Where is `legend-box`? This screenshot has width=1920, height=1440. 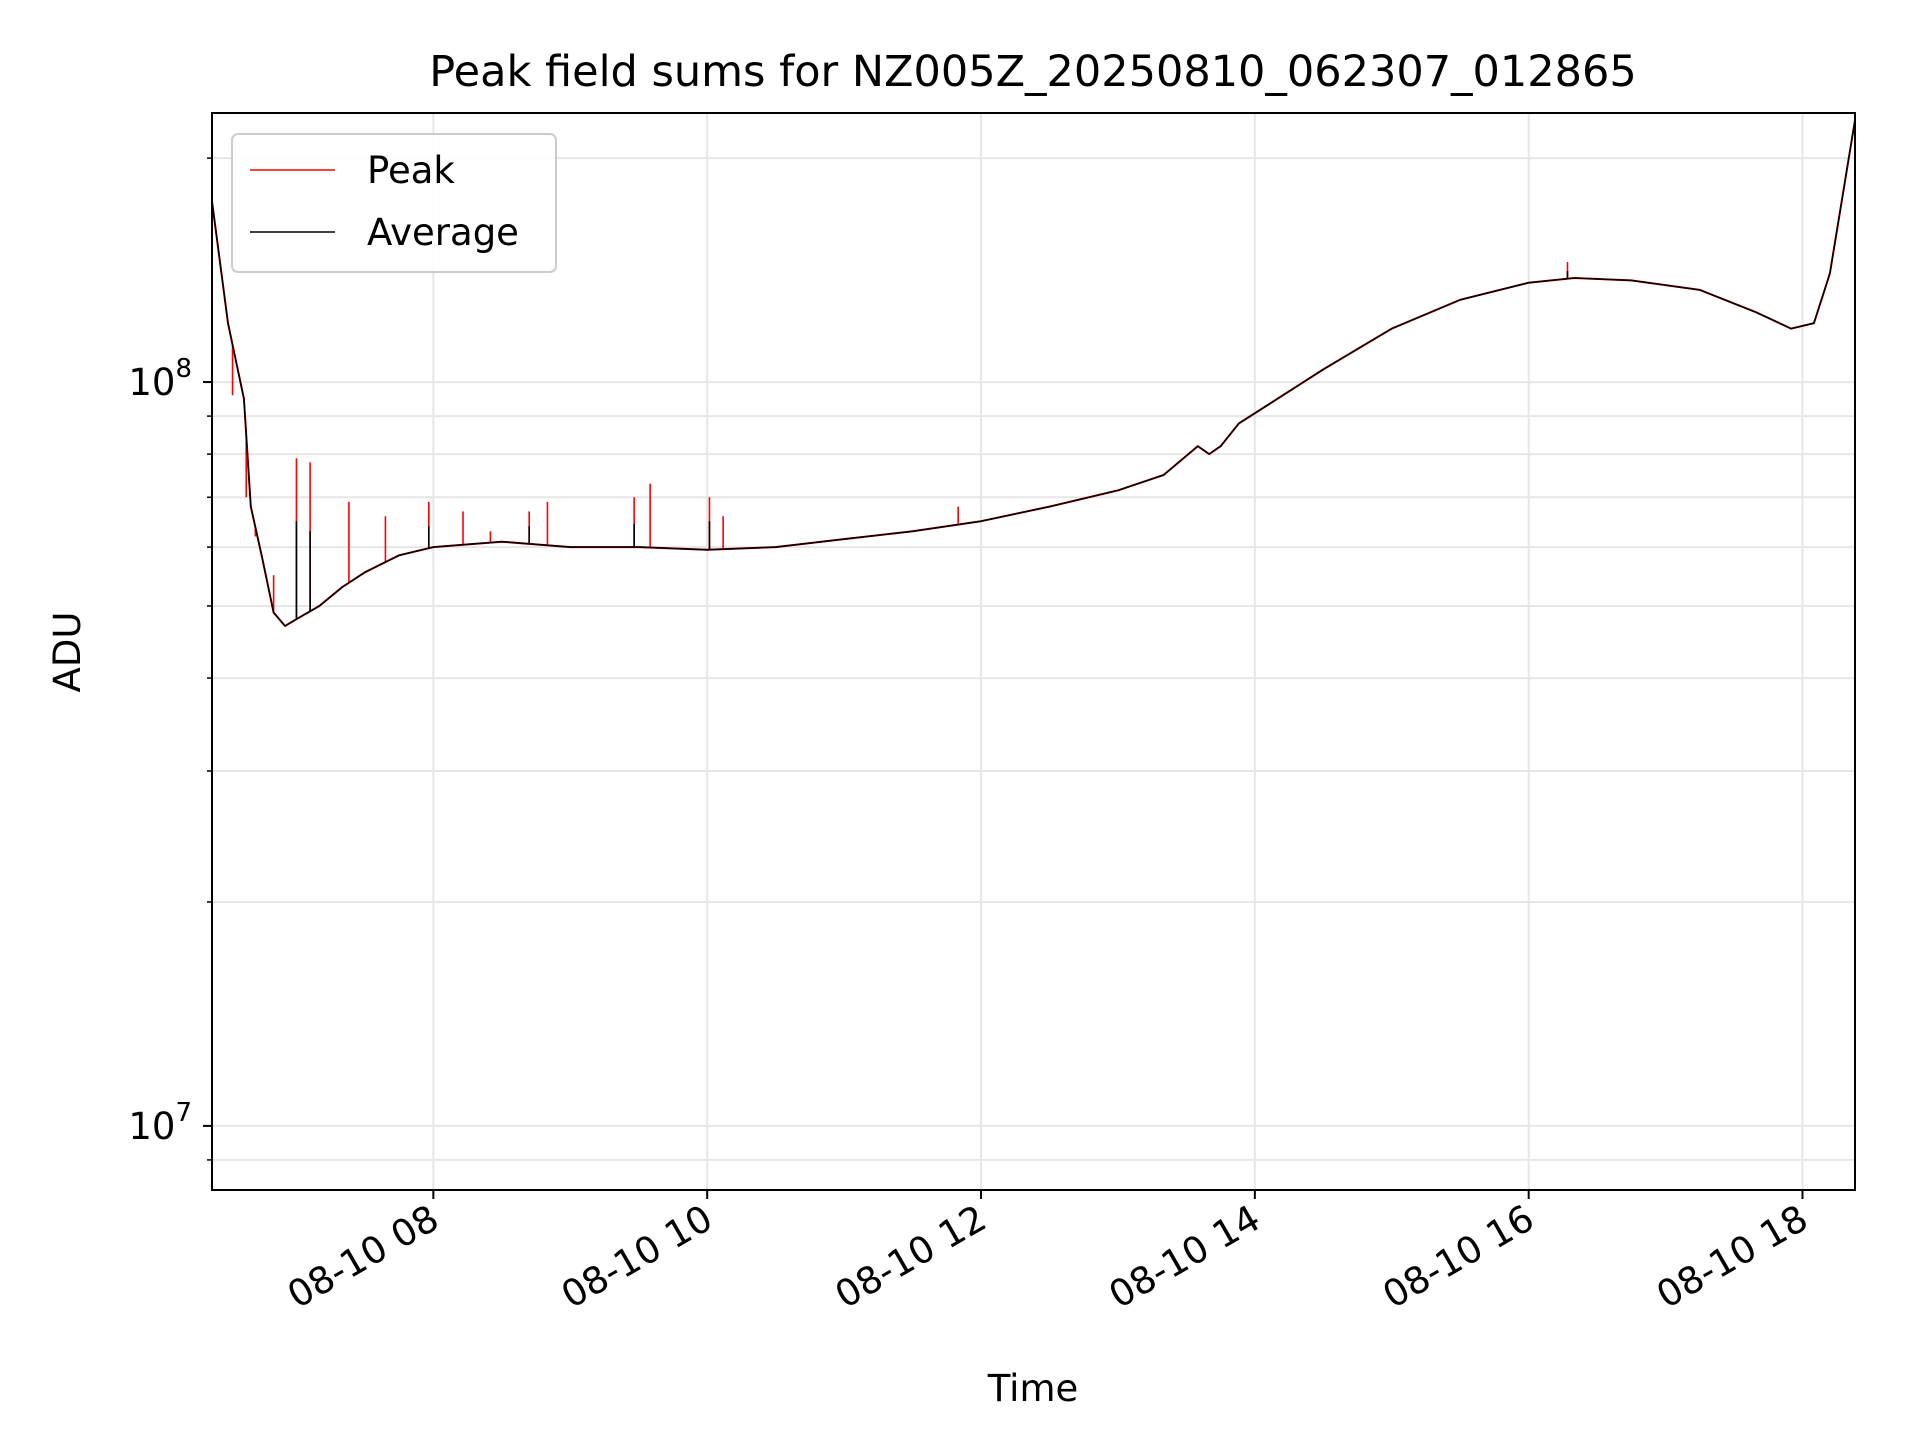 legend-box is located at coordinates (394, 203).